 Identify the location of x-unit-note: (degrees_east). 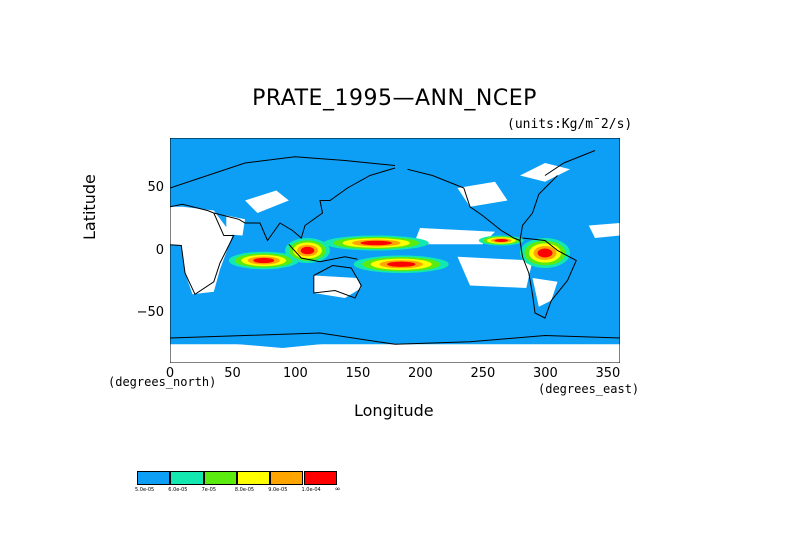
(589, 389).